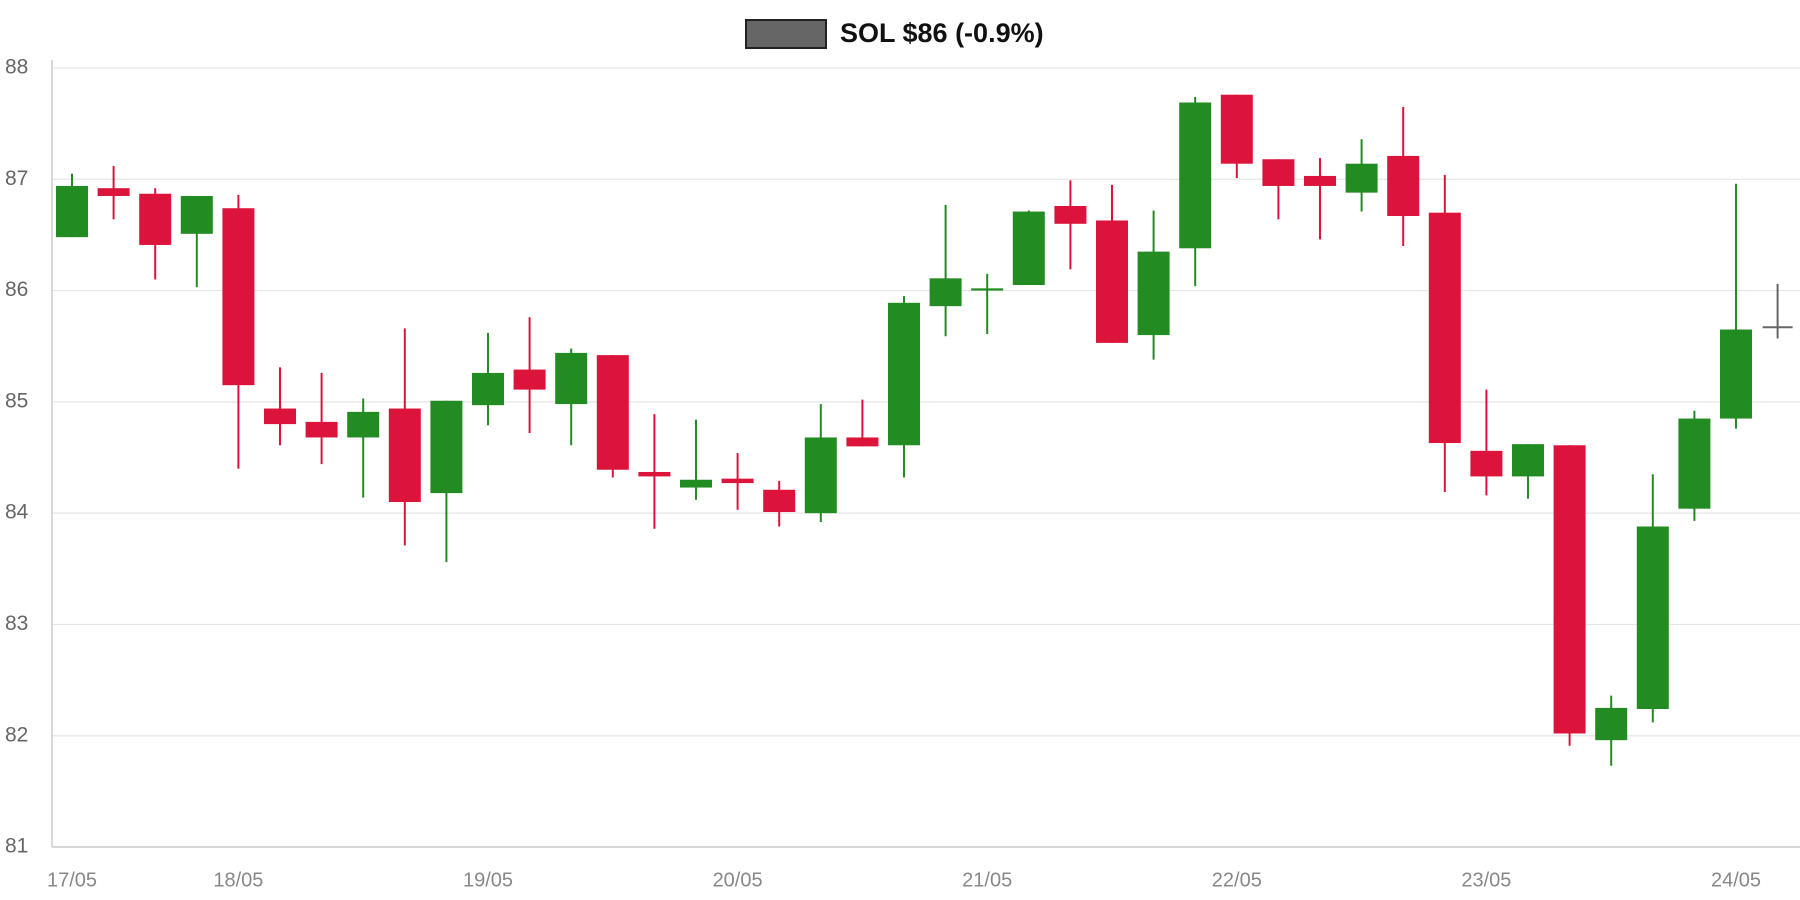  Describe the element at coordinates (16, 289) in the screenshot. I see `y-tick-label: 86` at that location.